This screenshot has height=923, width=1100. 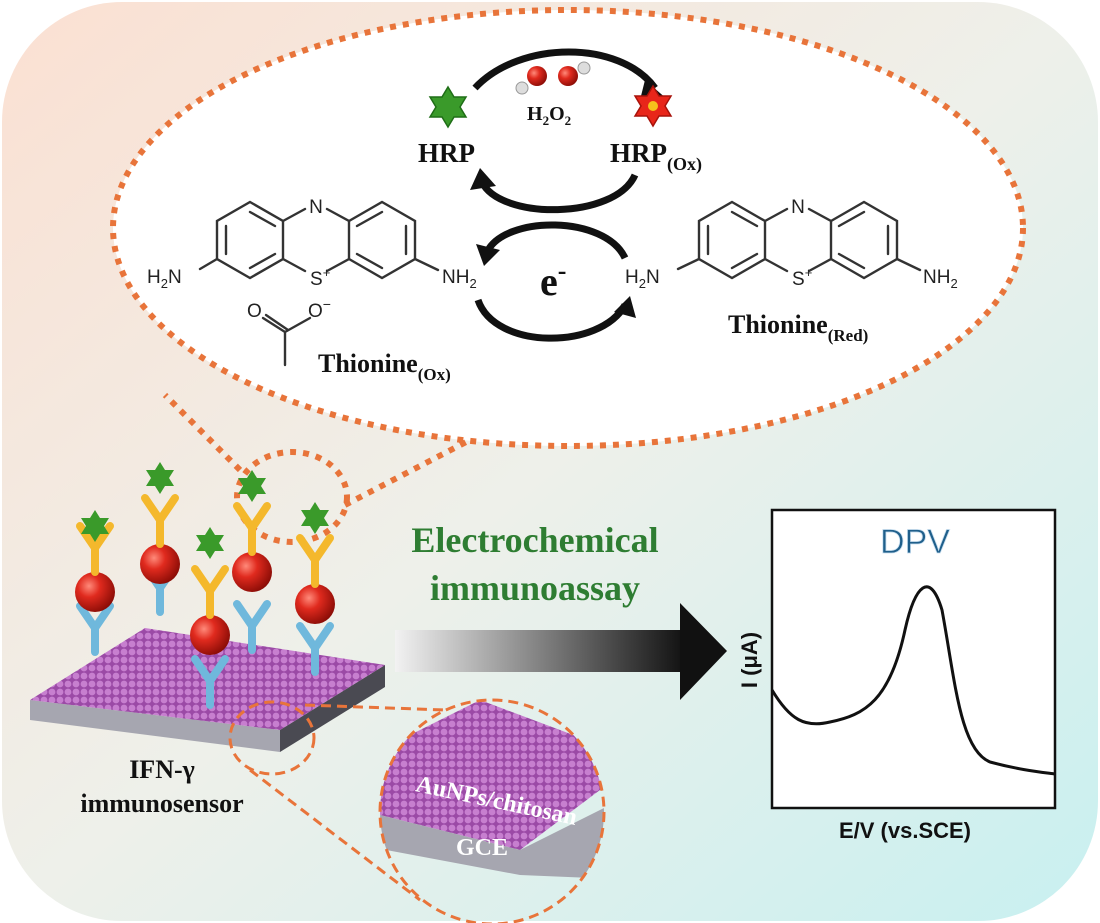 I want to click on acetate-o-minus: O−, so click(x=319, y=309).